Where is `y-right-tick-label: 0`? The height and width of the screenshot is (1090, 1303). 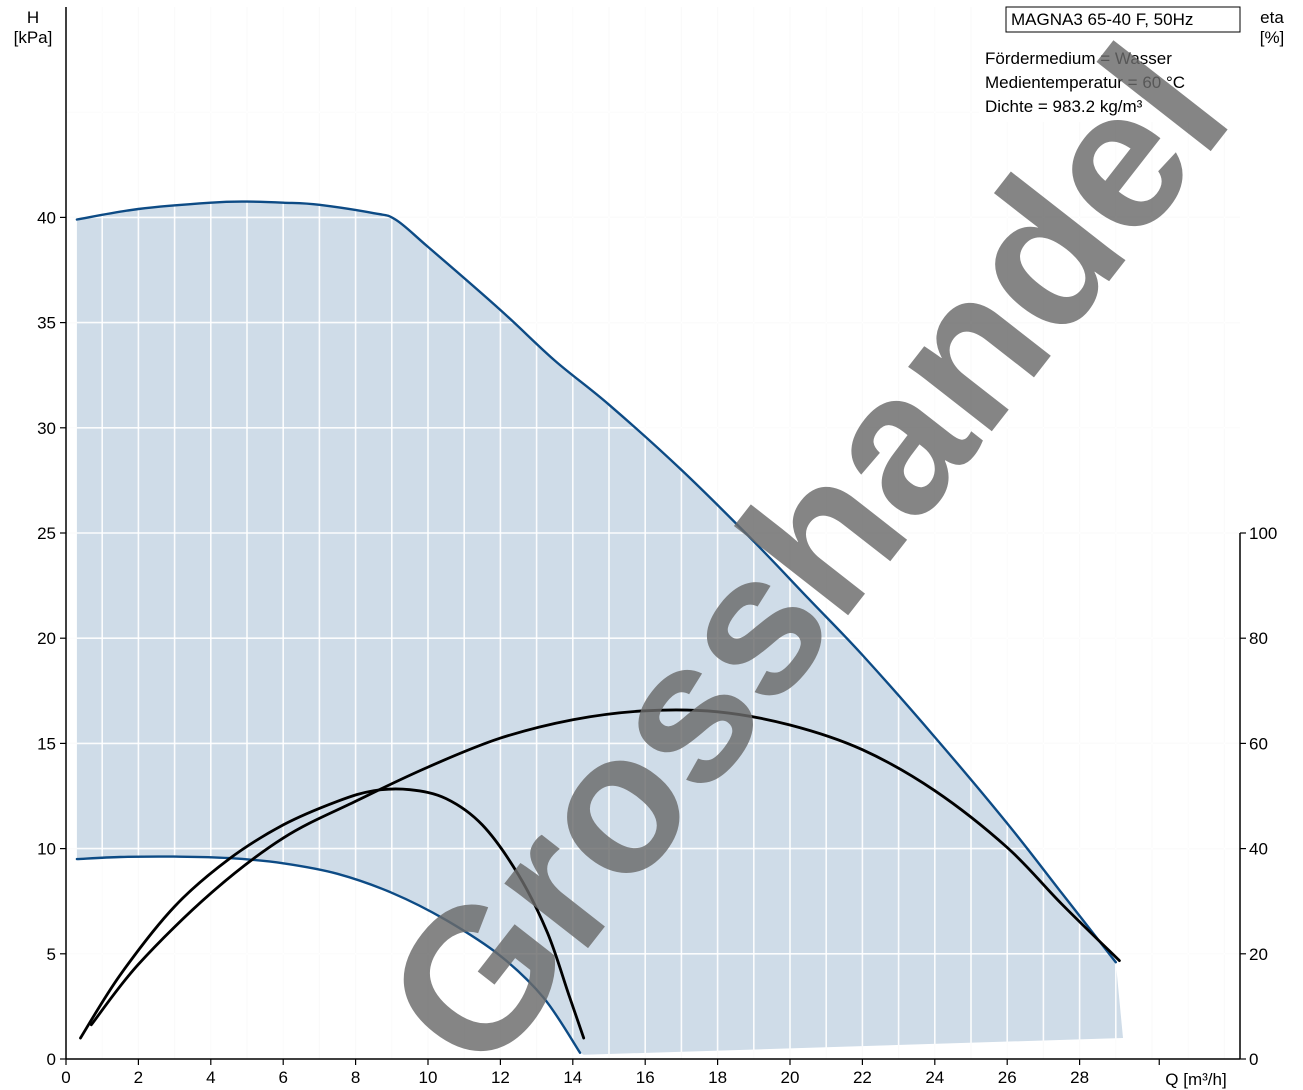
y-right-tick-label: 0 is located at coordinates (1253, 1059).